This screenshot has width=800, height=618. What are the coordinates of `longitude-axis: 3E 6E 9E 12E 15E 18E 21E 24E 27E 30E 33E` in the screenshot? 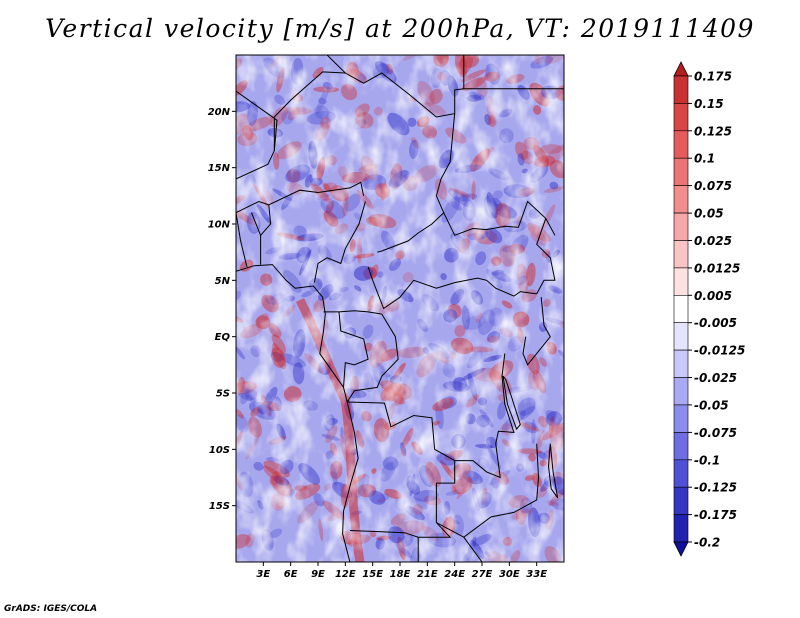 It's located at (401, 571).